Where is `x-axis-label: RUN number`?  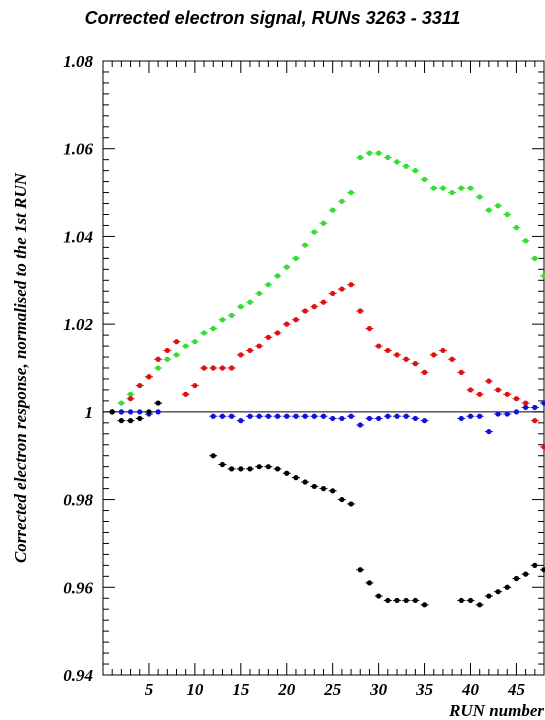 x-axis-label: RUN number is located at coordinates (496, 710).